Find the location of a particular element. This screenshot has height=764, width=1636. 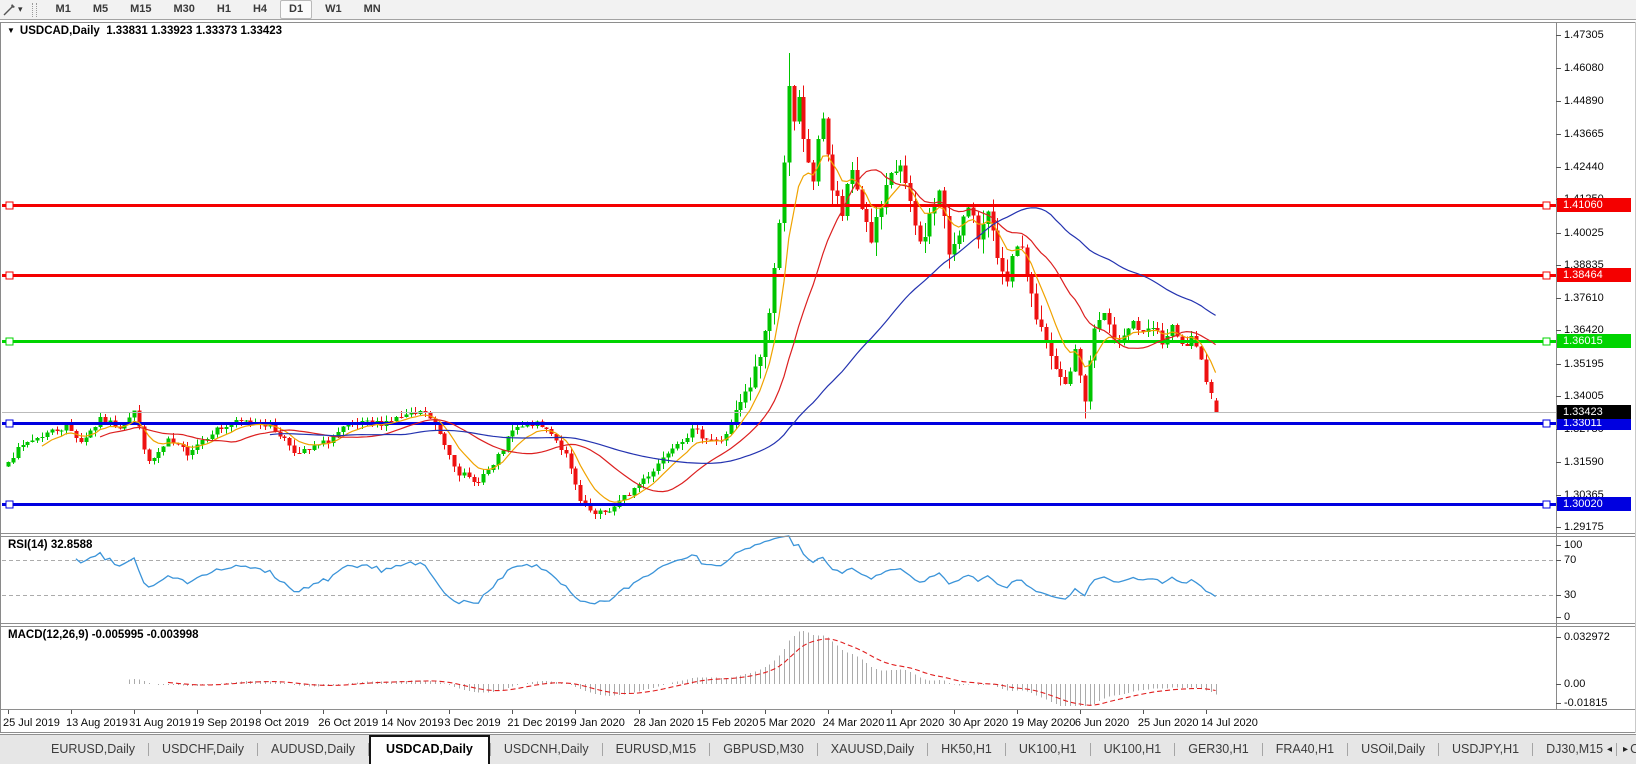

timeframe-button-m30: M30 is located at coordinates (184, 9).